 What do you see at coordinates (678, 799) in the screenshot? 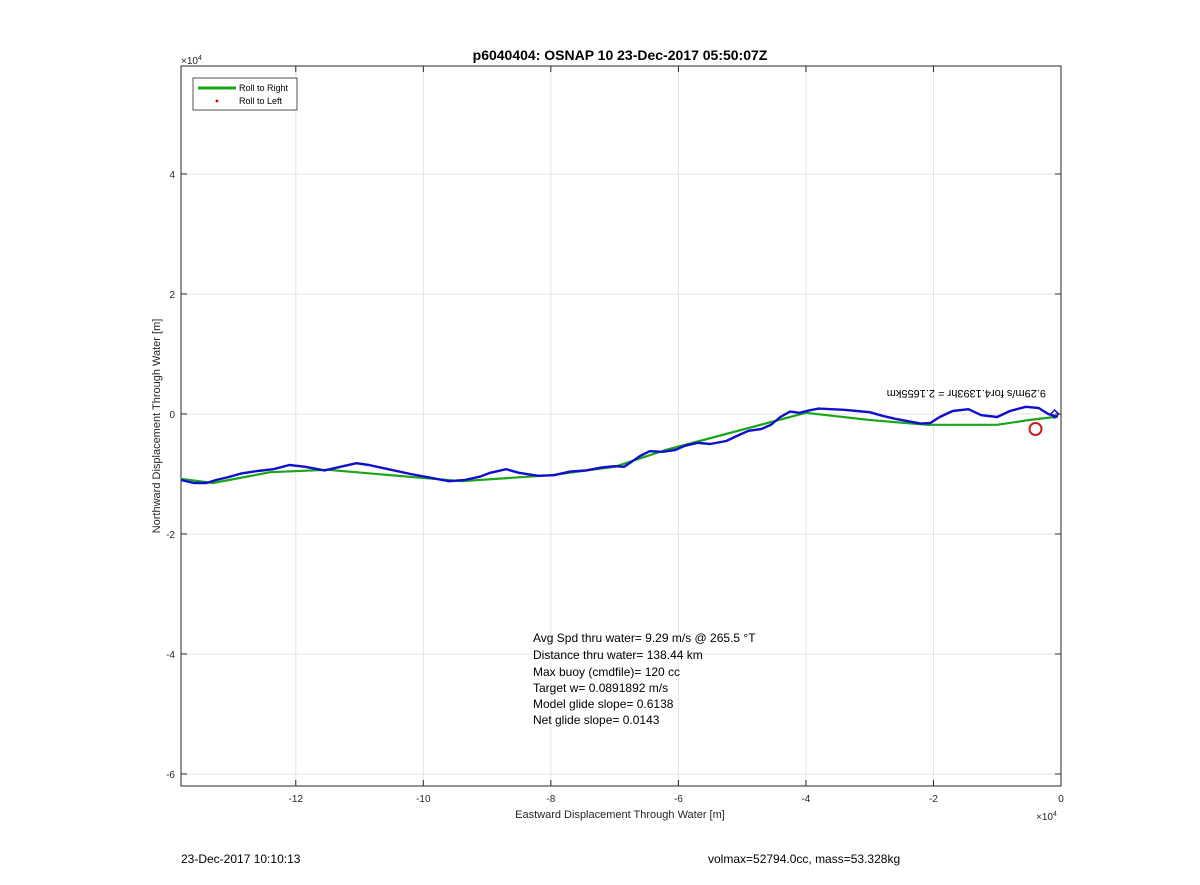
I see `x-tick-label: -6` at bounding box center [678, 799].